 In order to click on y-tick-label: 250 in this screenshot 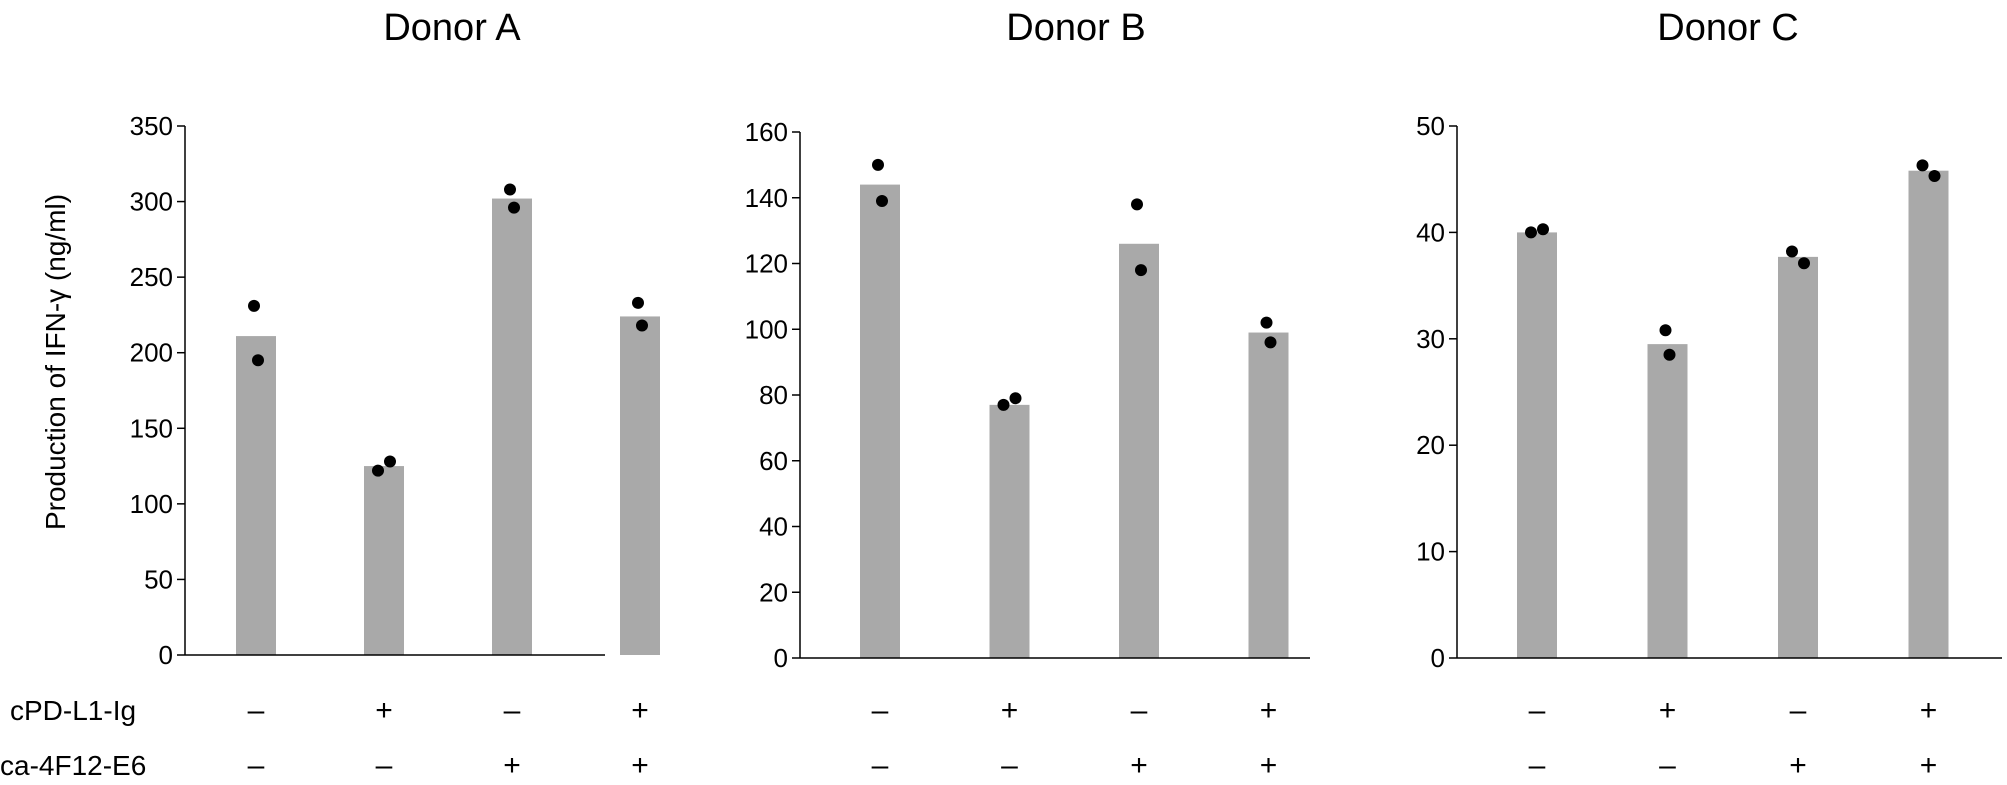, I will do `click(151, 277)`.